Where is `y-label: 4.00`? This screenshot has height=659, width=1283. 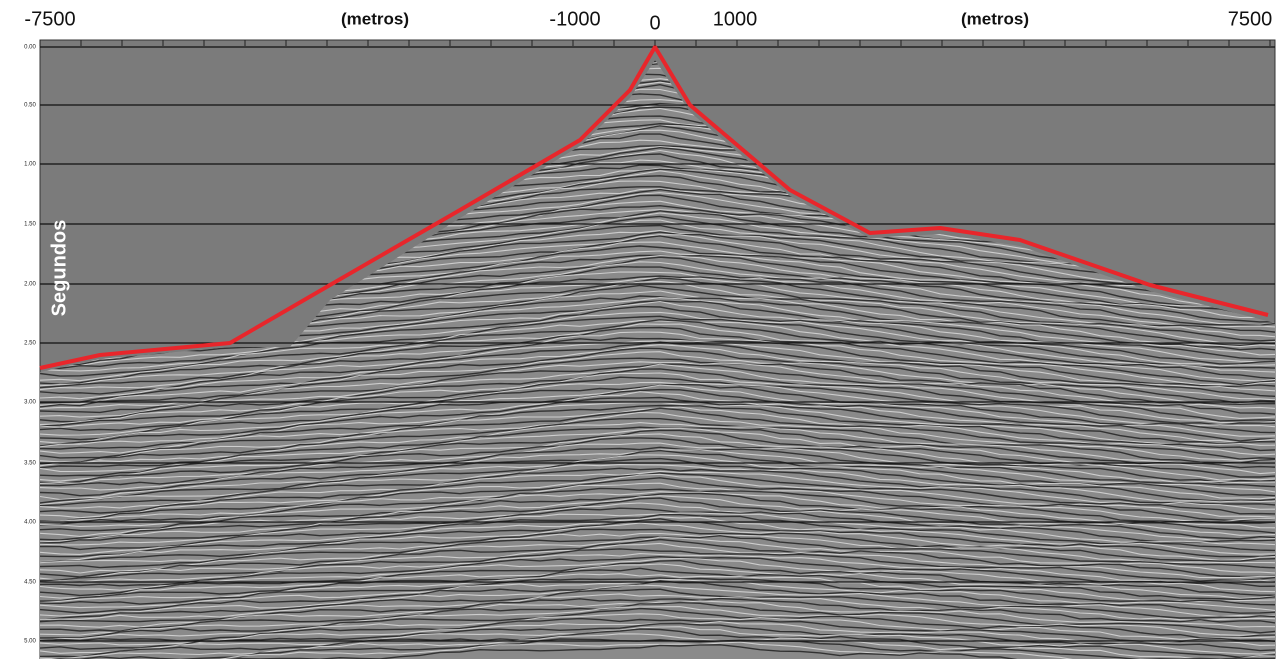 y-label: 4.00 is located at coordinates (30, 523).